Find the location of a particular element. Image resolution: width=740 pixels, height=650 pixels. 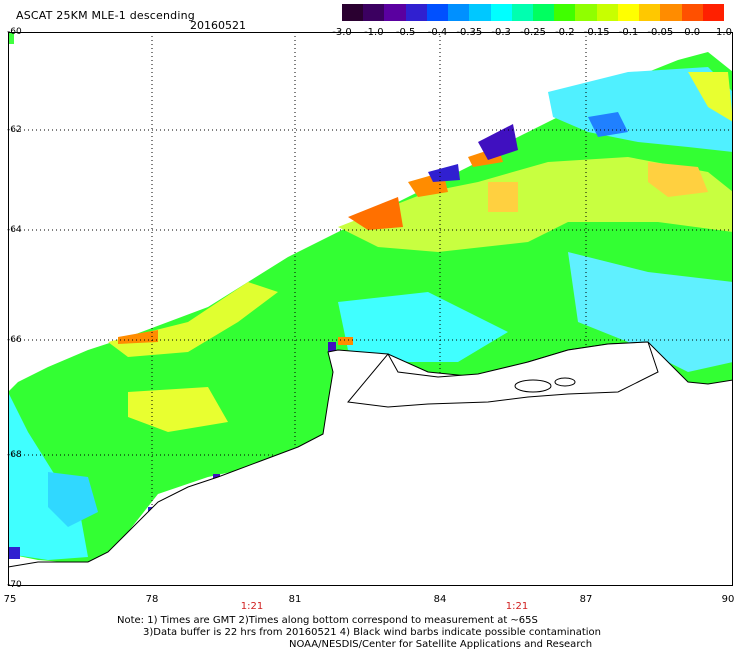

map-date: 20160521 is located at coordinates (218, 25).